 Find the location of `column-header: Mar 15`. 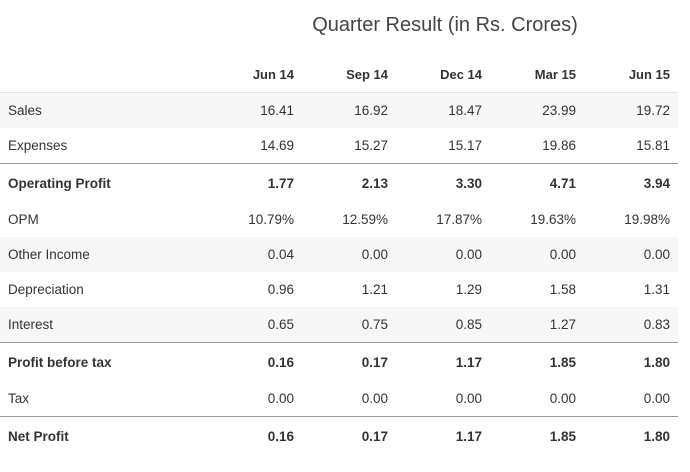

column-header: Mar 15 is located at coordinates (537, 74).